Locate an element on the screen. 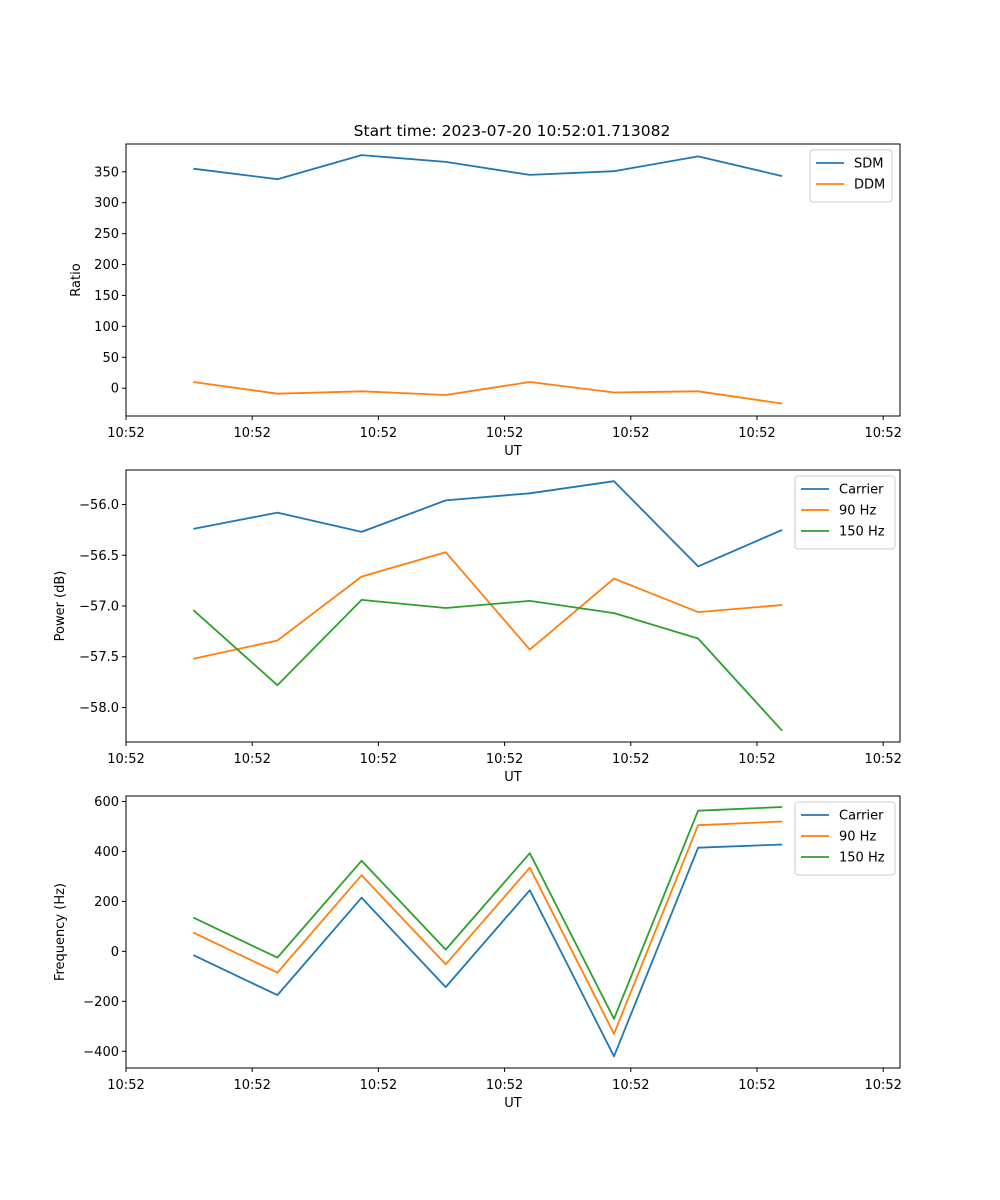 This screenshot has width=1000, height=1200. y-tick-label: 200 is located at coordinates (106, 902).